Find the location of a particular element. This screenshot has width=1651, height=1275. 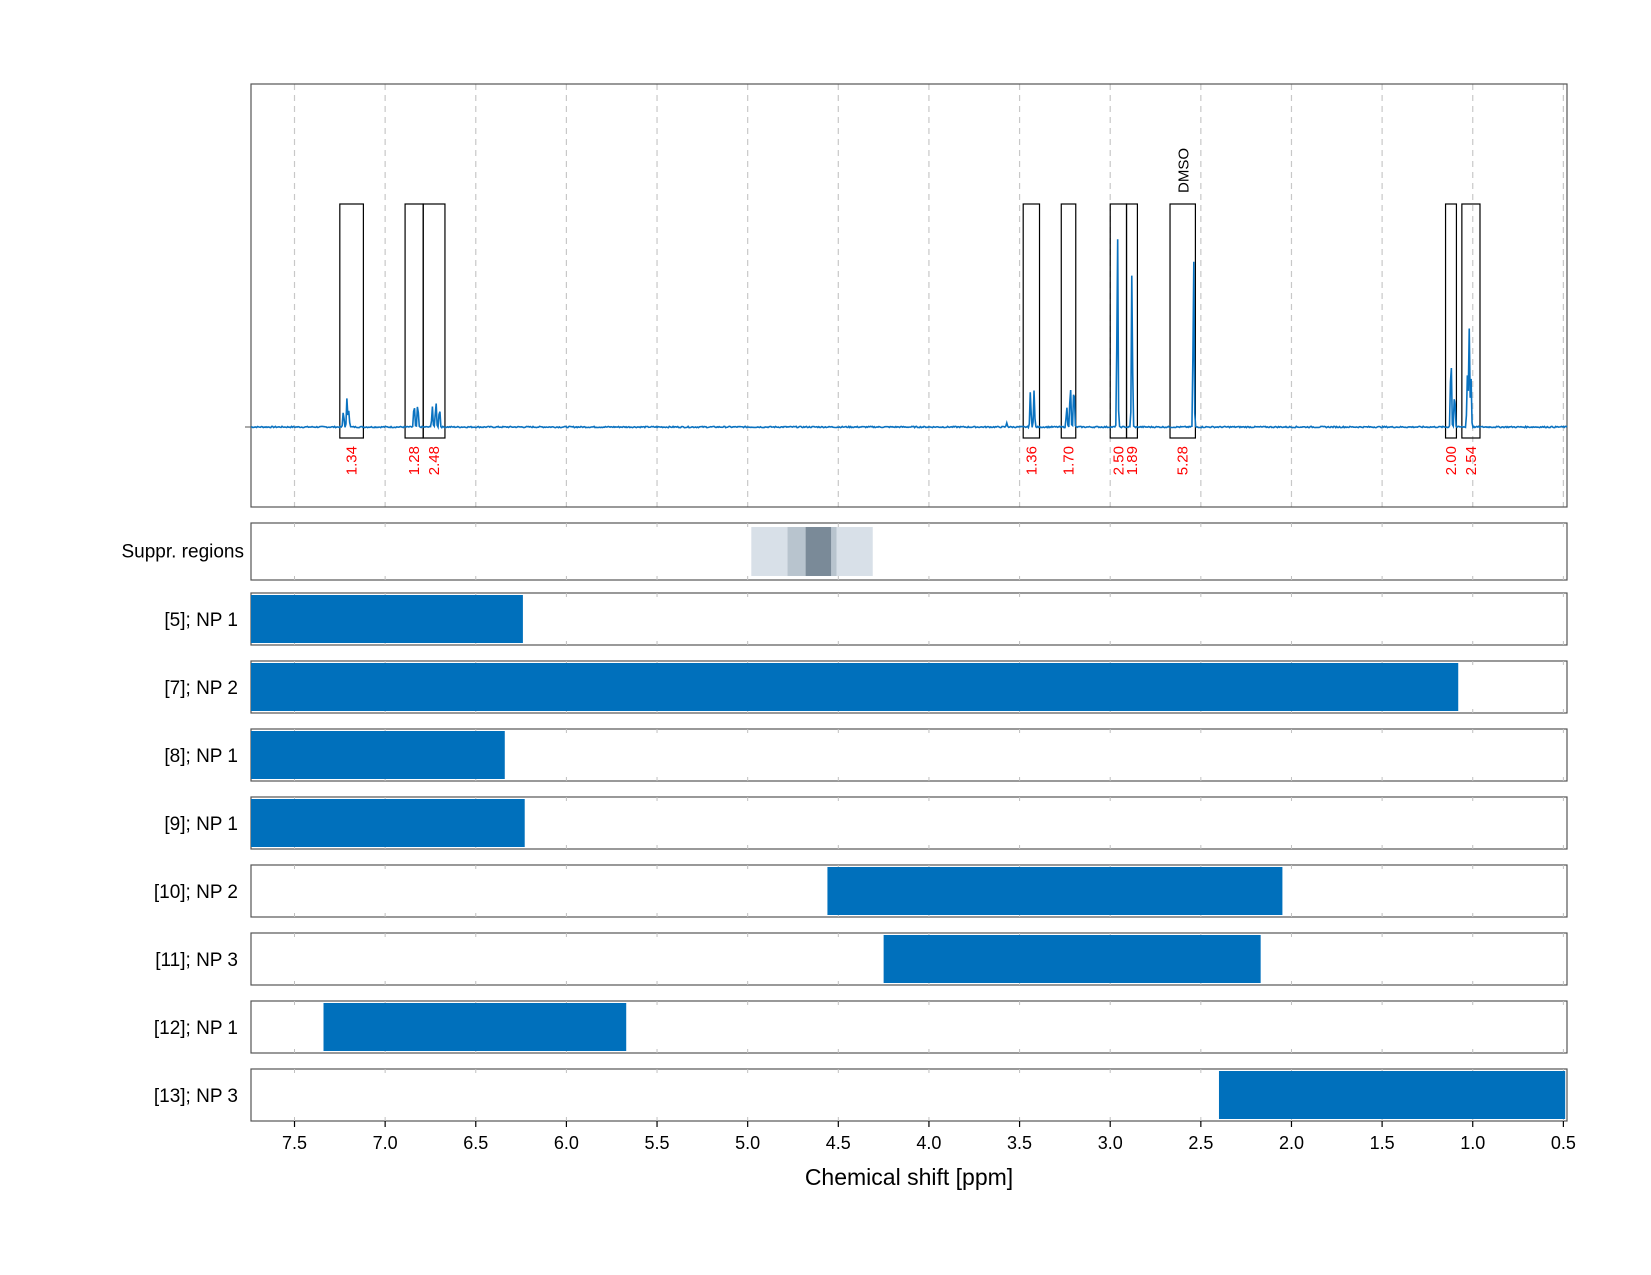

range-label: [12]; NP 1 is located at coordinates (196, 1028).